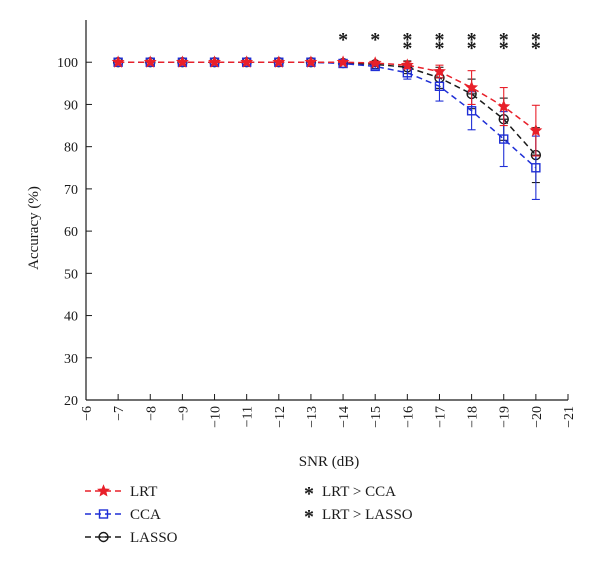 This screenshot has height=567, width=600. I want to click on x-tick-label: −10, so click(216, 417).